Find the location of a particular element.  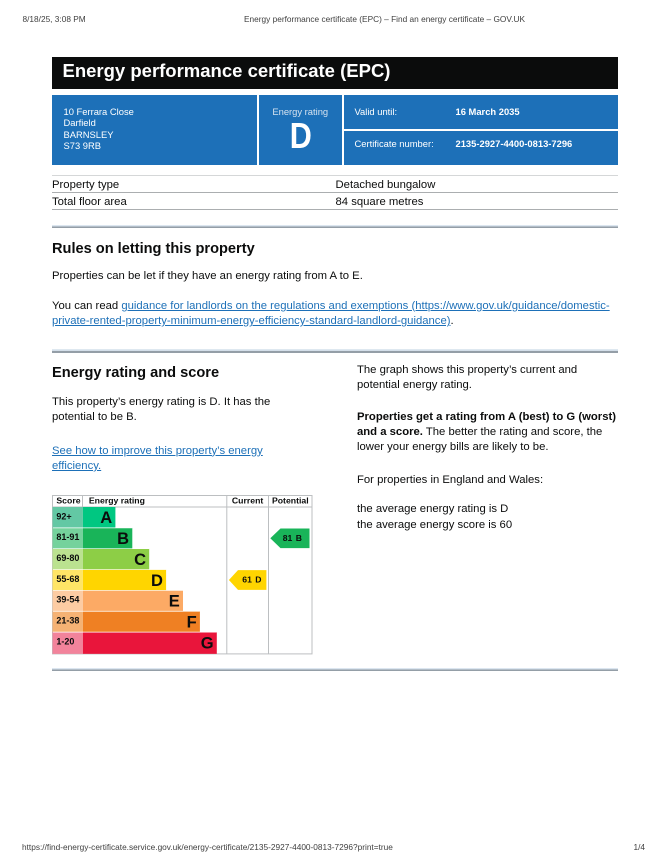

svg-text: G is located at coordinates (206, 643).